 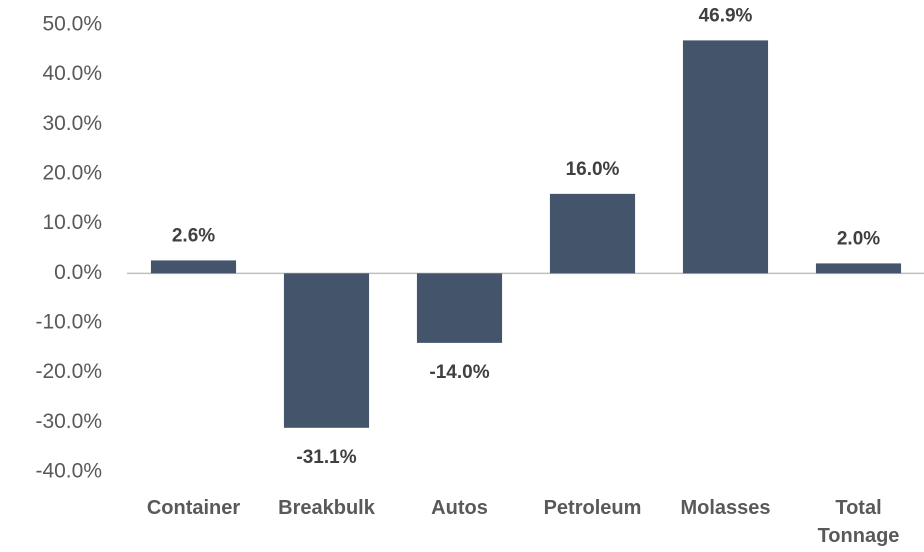 I want to click on value-label: 2.6%, so click(x=193, y=235).